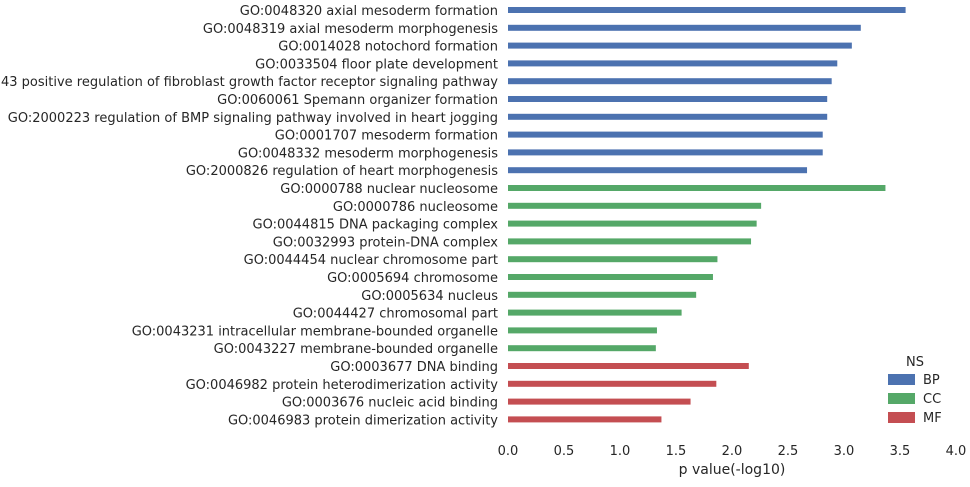 The width and height of the screenshot is (970, 487). Describe the element at coordinates (357, 100) in the screenshot. I see `category-label: GO:0060061 Spemann organizer formation` at that location.